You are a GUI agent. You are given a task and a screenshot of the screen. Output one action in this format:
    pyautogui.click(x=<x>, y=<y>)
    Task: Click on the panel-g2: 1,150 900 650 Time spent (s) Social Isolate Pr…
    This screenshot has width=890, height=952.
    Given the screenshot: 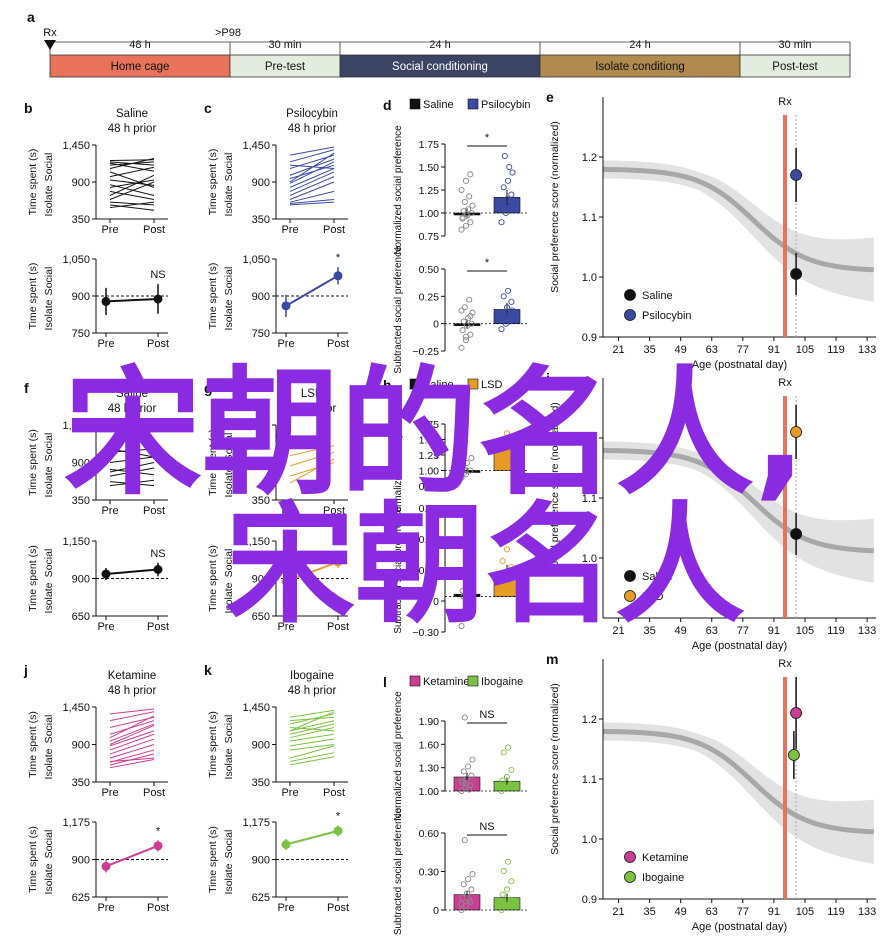 What is the action you would take?
    pyautogui.click(x=278, y=584)
    